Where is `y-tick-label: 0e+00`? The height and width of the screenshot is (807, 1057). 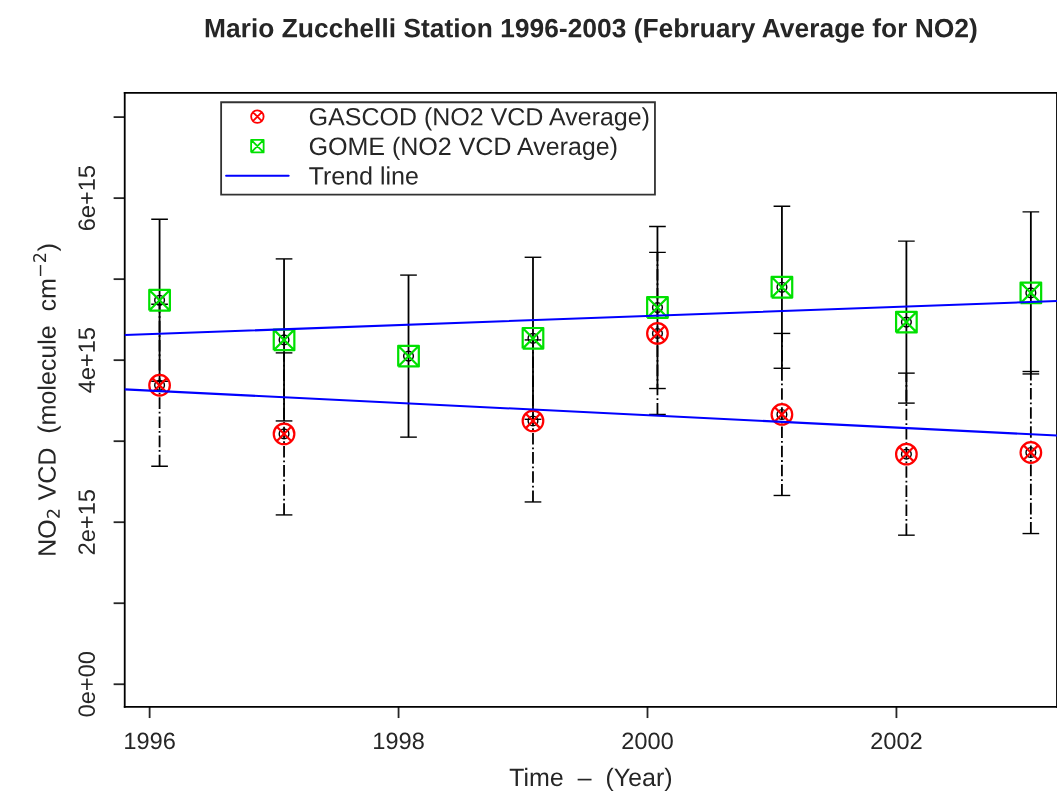
y-tick-label: 0e+00 is located at coordinates (87, 684).